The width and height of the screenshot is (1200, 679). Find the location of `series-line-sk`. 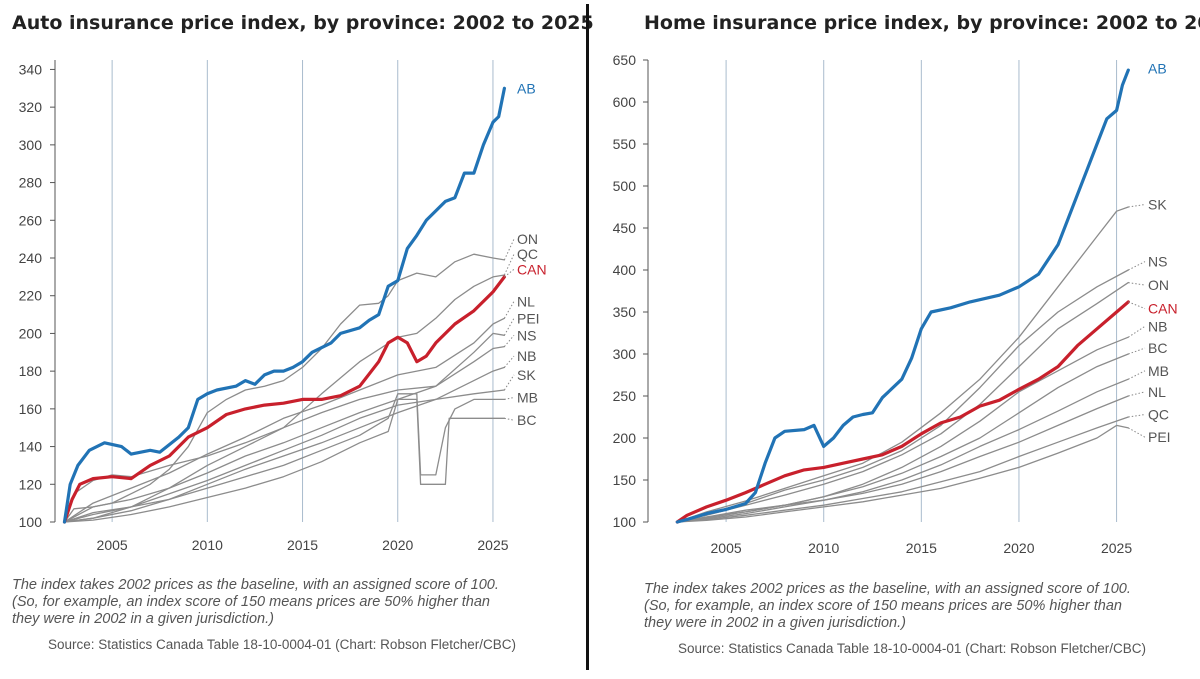

series-line-sk is located at coordinates (284, 456).